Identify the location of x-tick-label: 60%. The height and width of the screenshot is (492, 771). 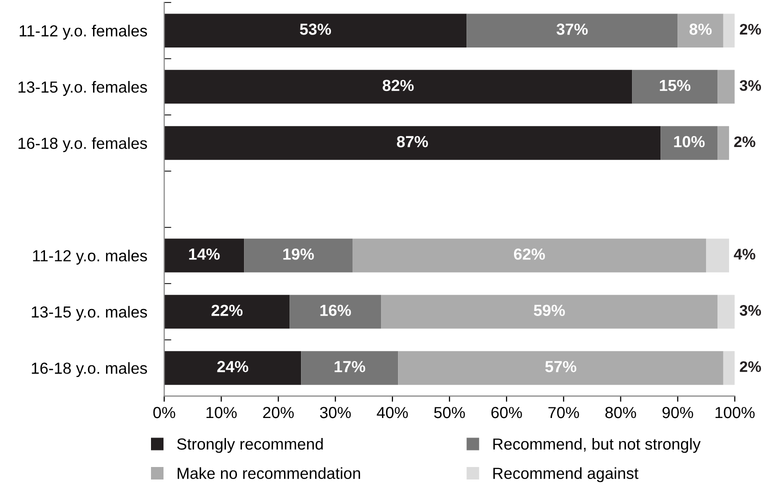
(506, 412).